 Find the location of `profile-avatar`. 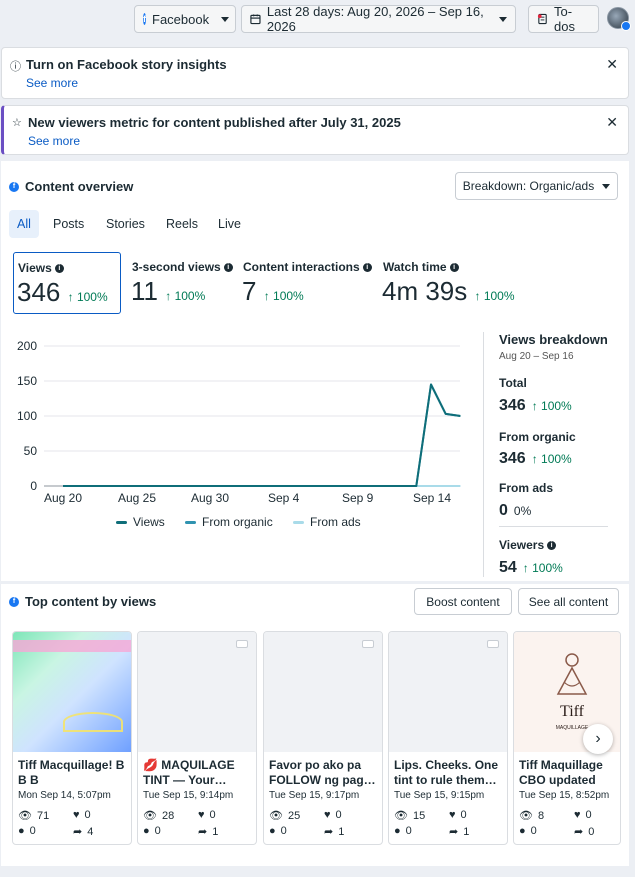

profile-avatar is located at coordinates (619, 19).